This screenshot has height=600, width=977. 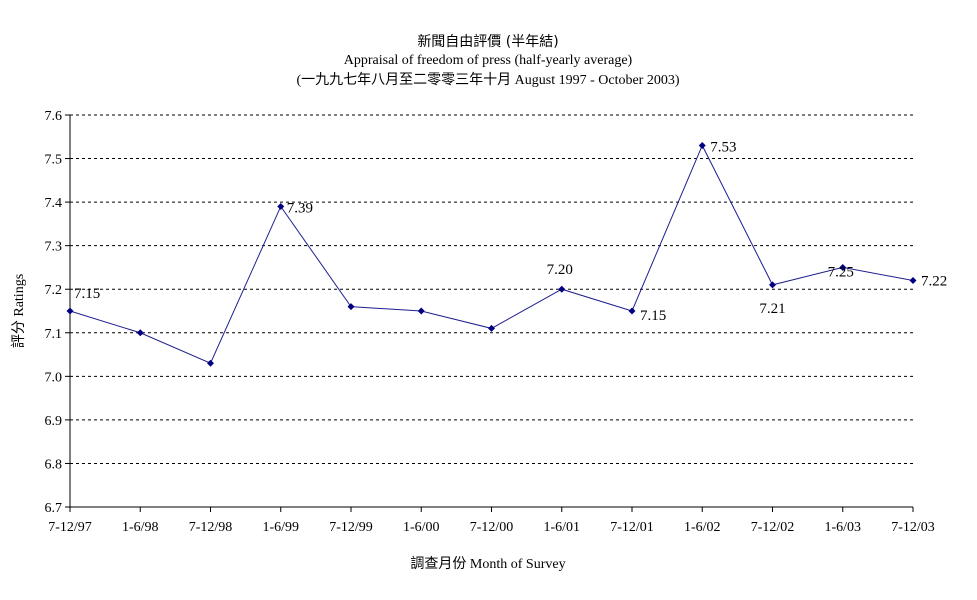 What do you see at coordinates (351, 527) in the screenshot?
I see `x-tick-label: 7-12/99` at bounding box center [351, 527].